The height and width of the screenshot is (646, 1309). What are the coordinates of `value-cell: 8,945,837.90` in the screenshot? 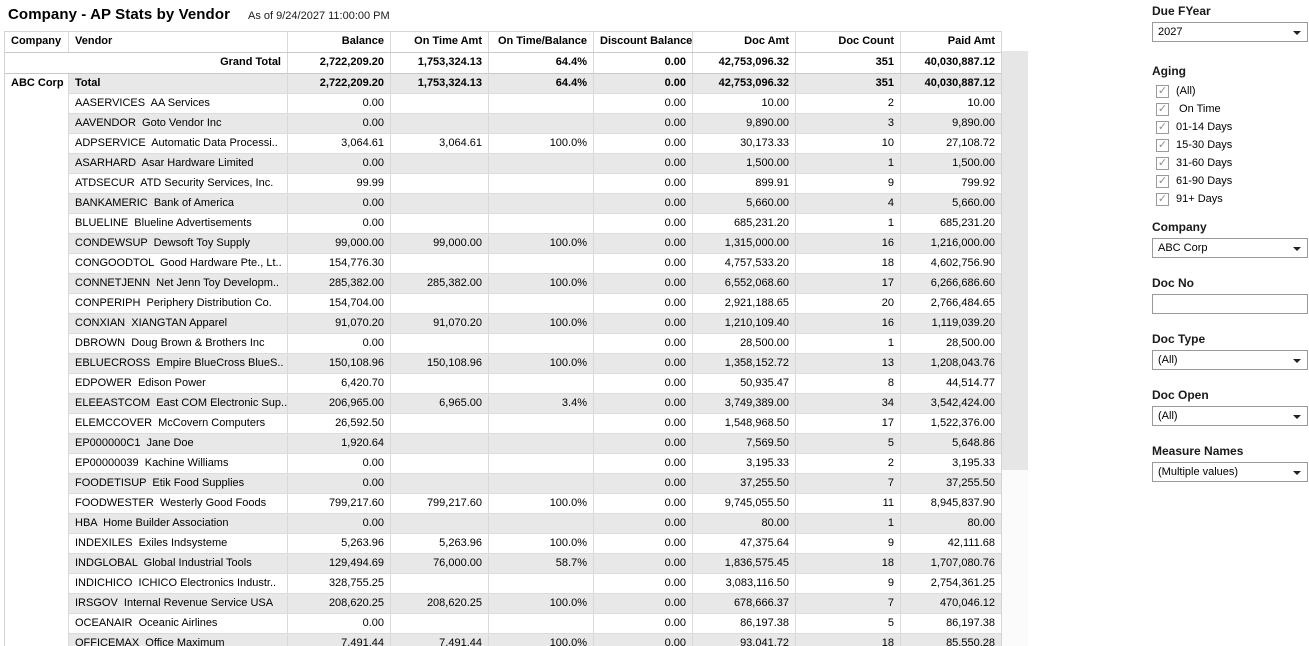 It's located at (962, 503).